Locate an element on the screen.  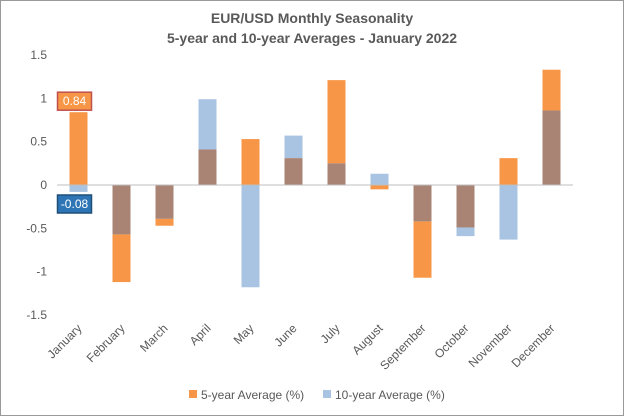
bar-10yr-april is located at coordinates (207, 124).